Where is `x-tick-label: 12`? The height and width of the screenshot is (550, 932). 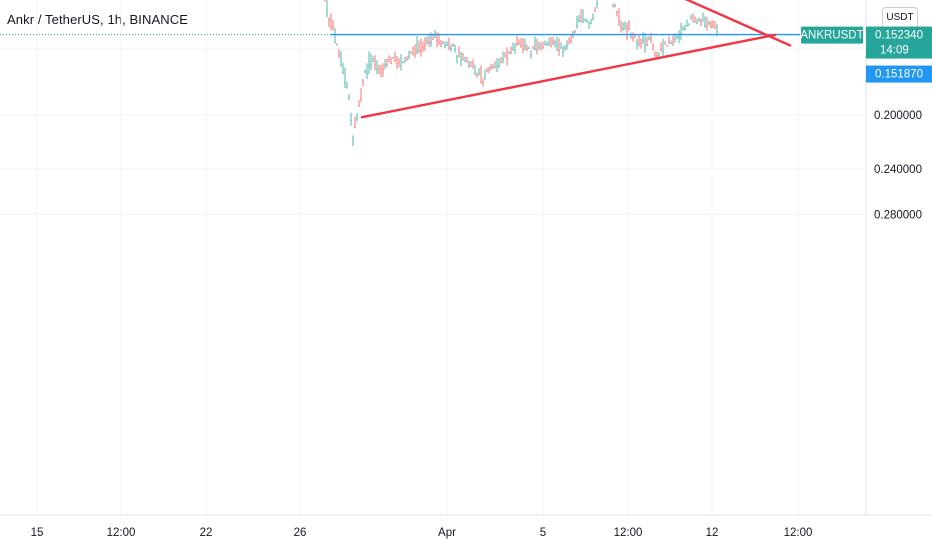 x-tick-label: 12 is located at coordinates (712, 533).